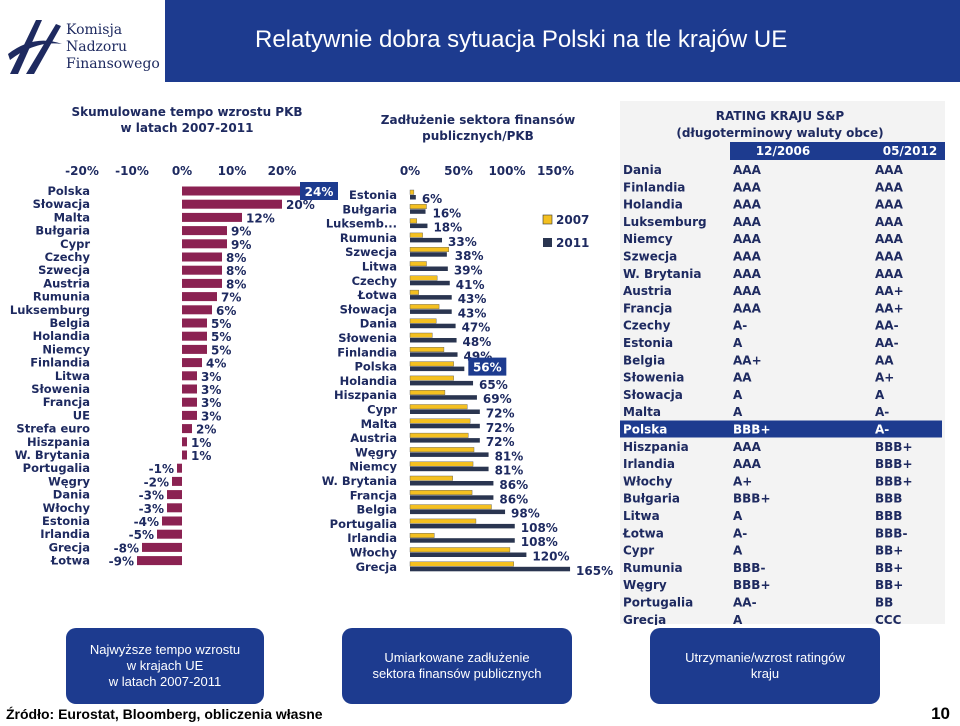  Describe the element at coordinates (66, 521) in the screenshot. I see `gdp-category-label: Estonia` at that location.